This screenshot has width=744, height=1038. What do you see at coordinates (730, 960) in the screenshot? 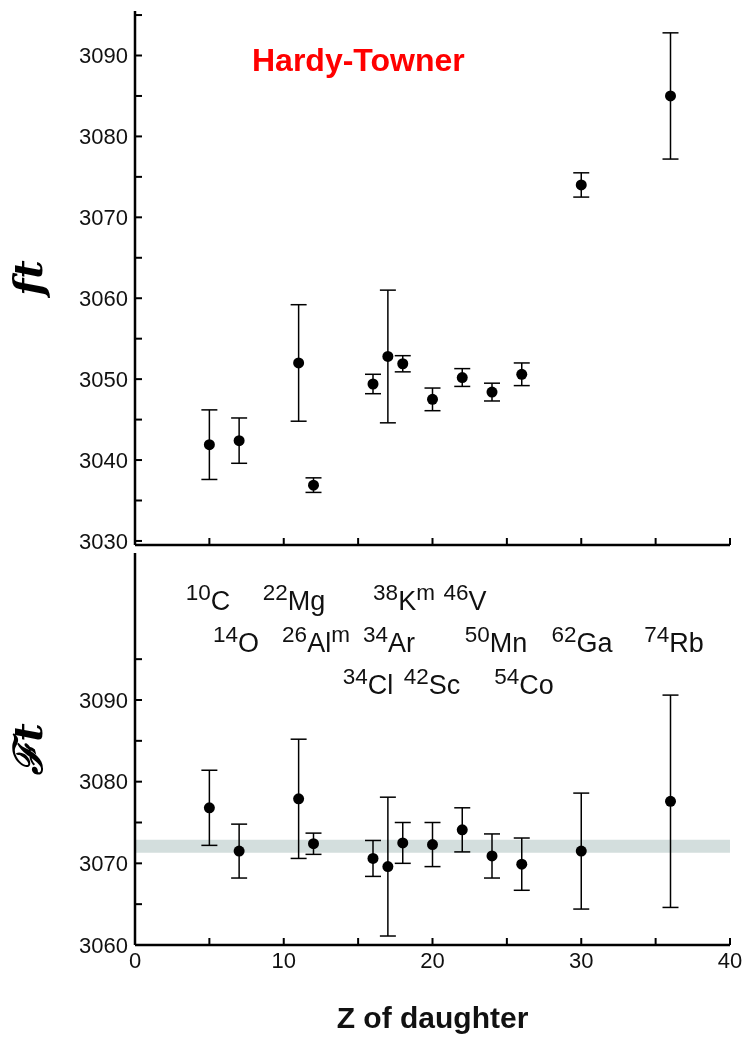
I see `x-tick-label: 40` at bounding box center [730, 960].